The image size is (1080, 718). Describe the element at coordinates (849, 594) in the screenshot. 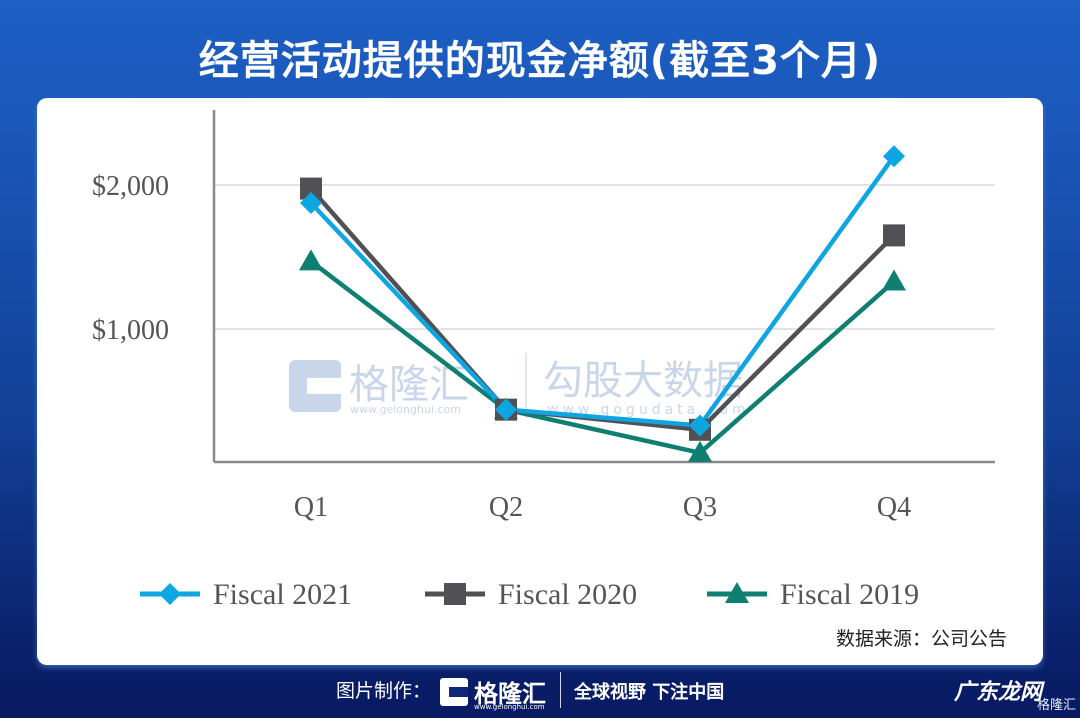

I see `legend-label: Fiscal 2019` at that location.